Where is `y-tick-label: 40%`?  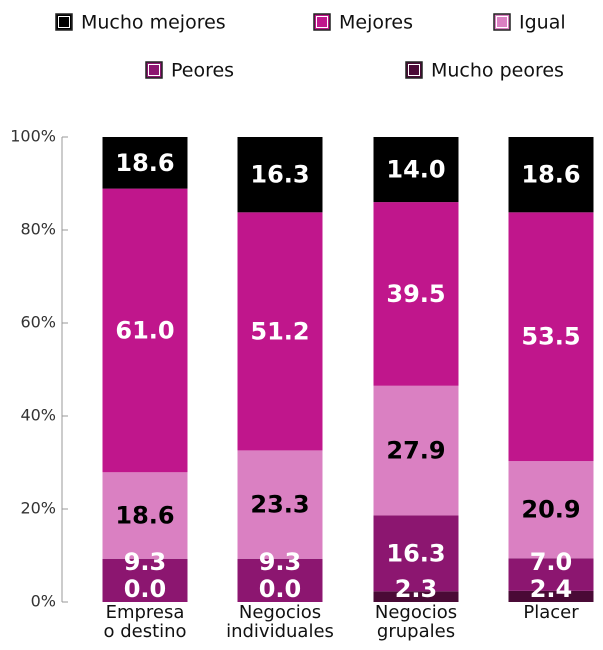
y-tick-label: 40% is located at coordinates (38, 415).